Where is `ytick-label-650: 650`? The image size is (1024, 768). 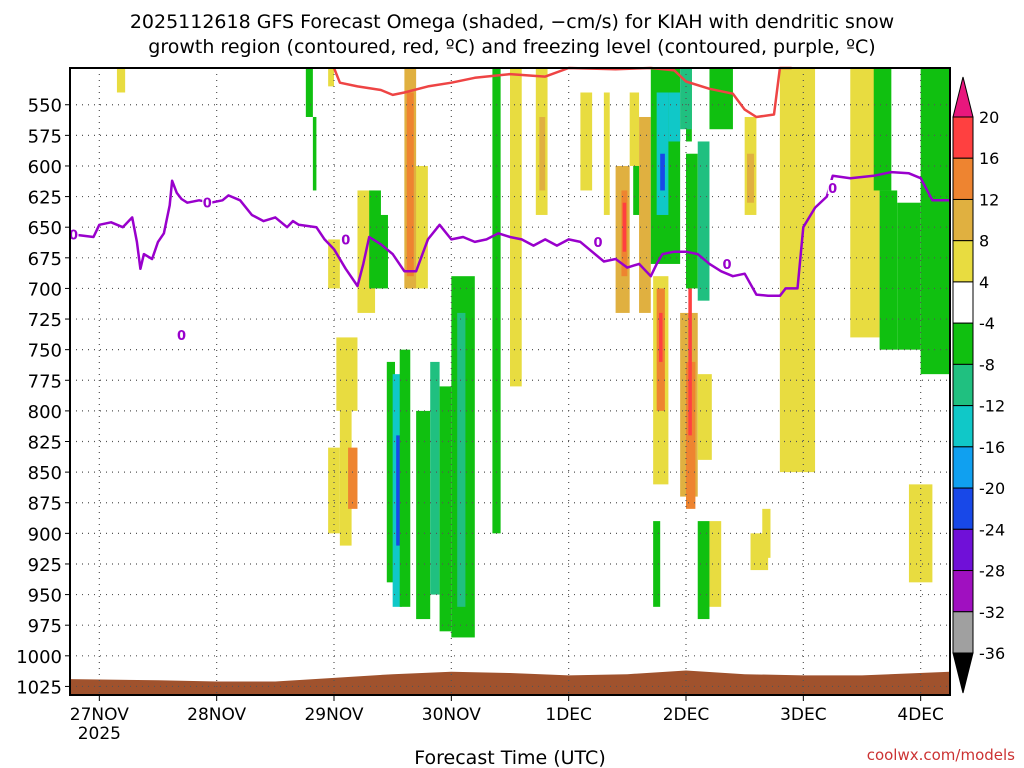
ytick-label-650: 650 is located at coordinates (45, 228).